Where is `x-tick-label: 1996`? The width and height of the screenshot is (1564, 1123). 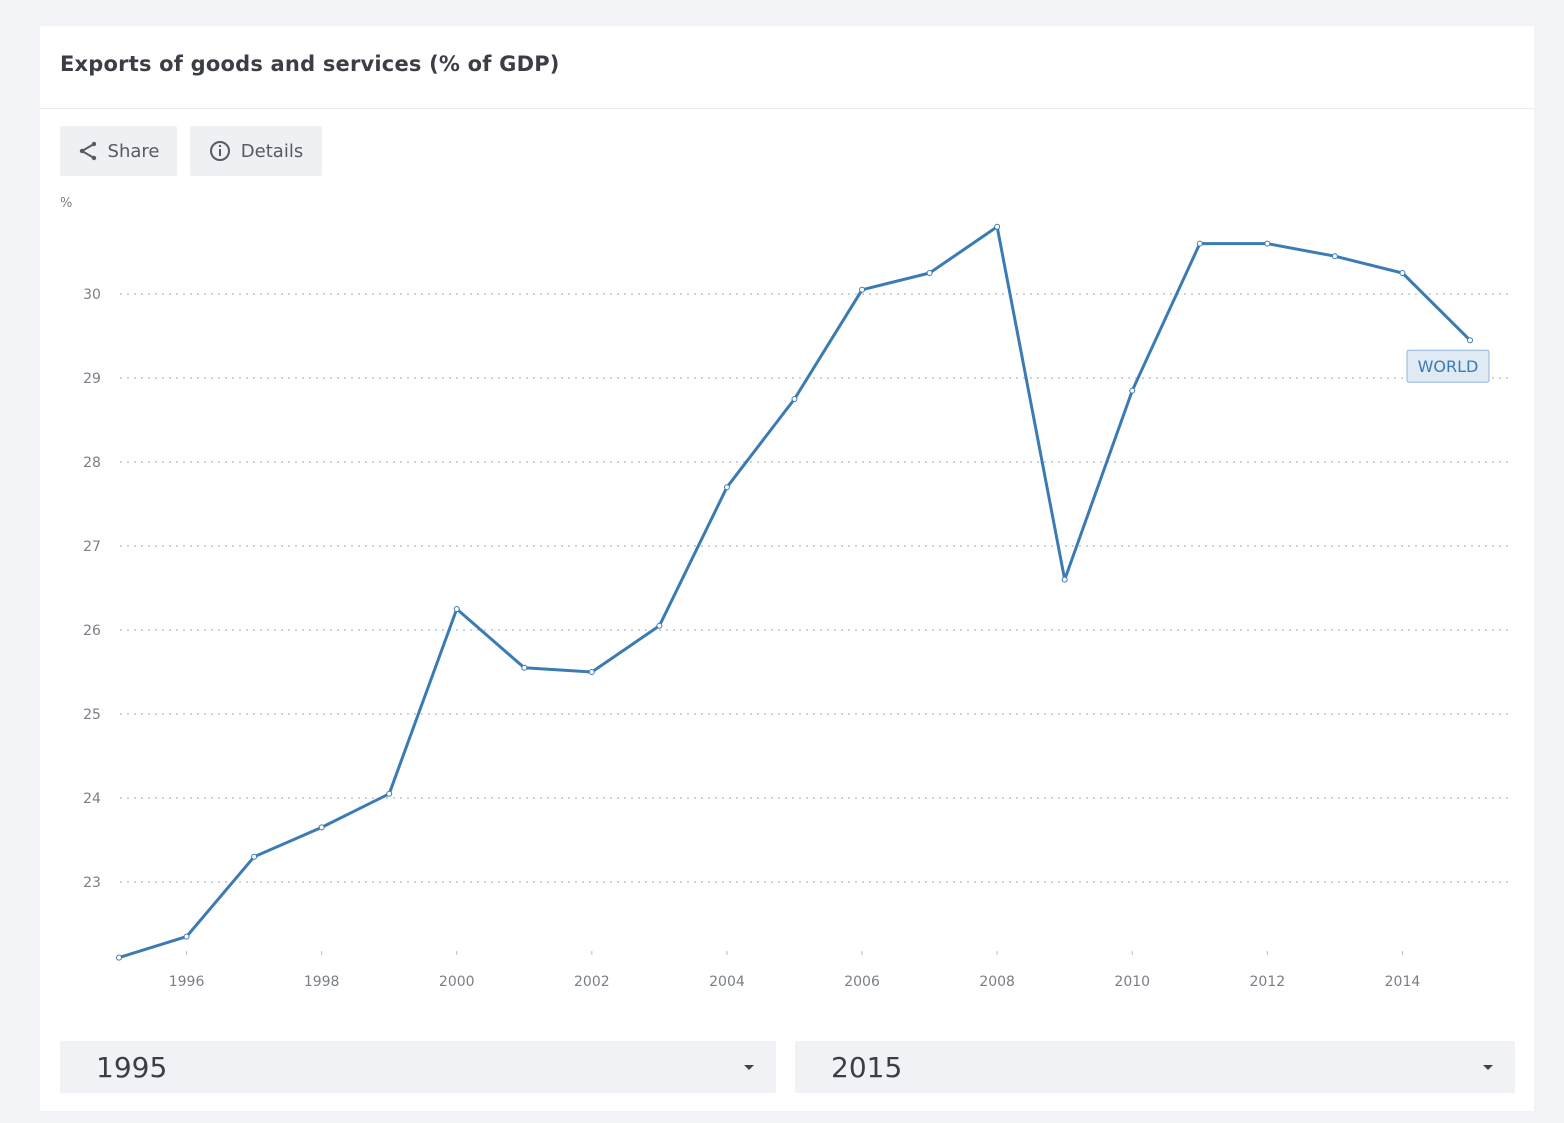 x-tick-label: 1996 is located at coordinates (187, 982).